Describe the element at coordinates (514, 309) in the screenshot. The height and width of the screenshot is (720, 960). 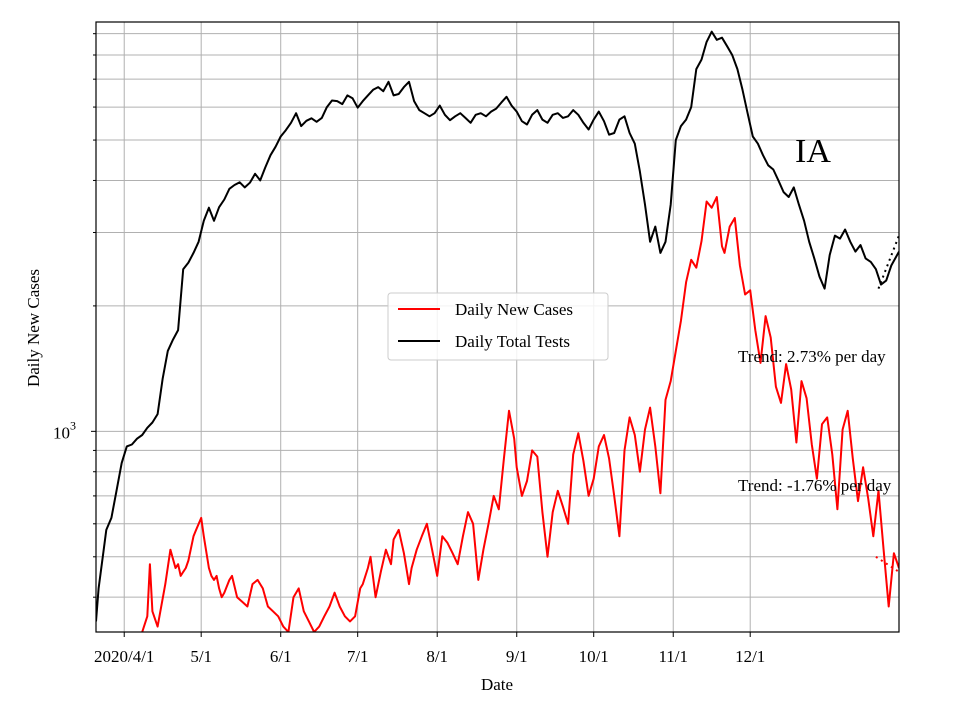
I see `legend-label-daily-new-cases: Daily New Cases` at that location.